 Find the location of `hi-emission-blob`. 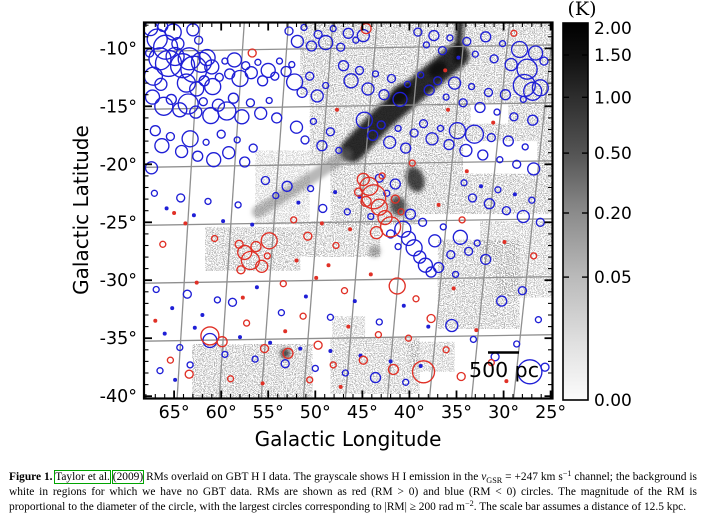

hi-emission-blob is located at coordinates (437, 69).